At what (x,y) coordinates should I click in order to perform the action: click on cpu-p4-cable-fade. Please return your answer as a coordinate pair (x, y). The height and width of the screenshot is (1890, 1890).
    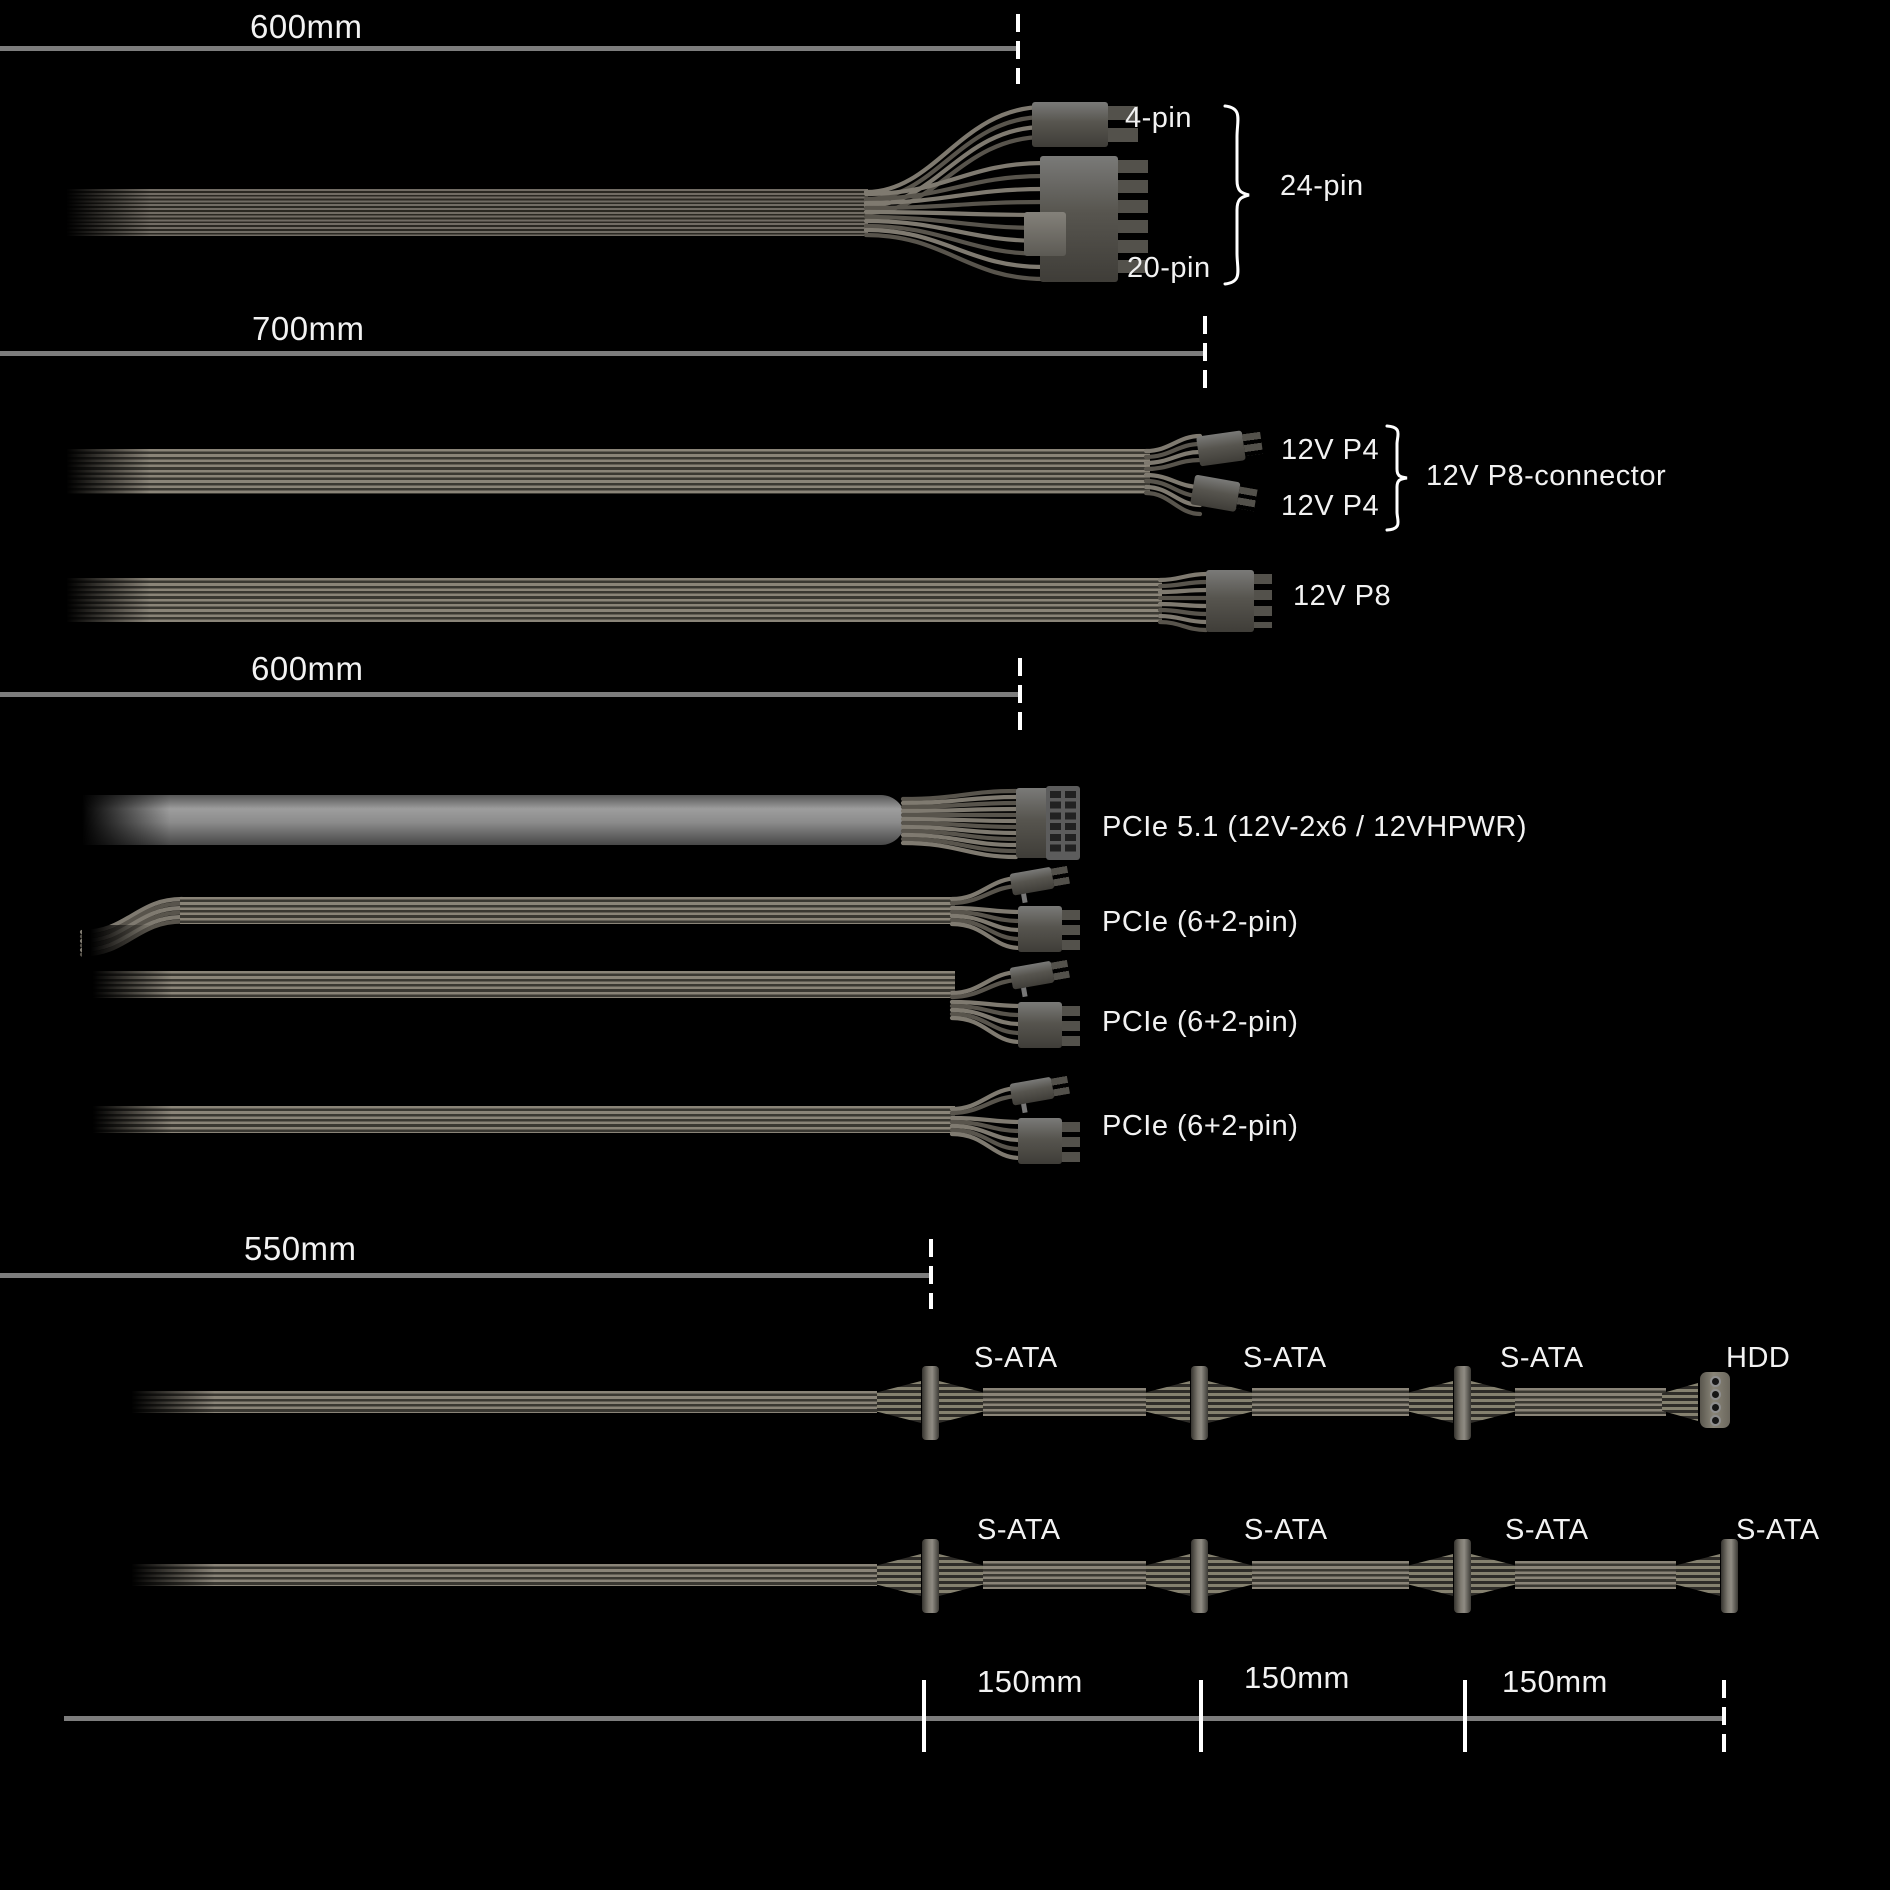
    Looking at the image, I should click on (102, 471).